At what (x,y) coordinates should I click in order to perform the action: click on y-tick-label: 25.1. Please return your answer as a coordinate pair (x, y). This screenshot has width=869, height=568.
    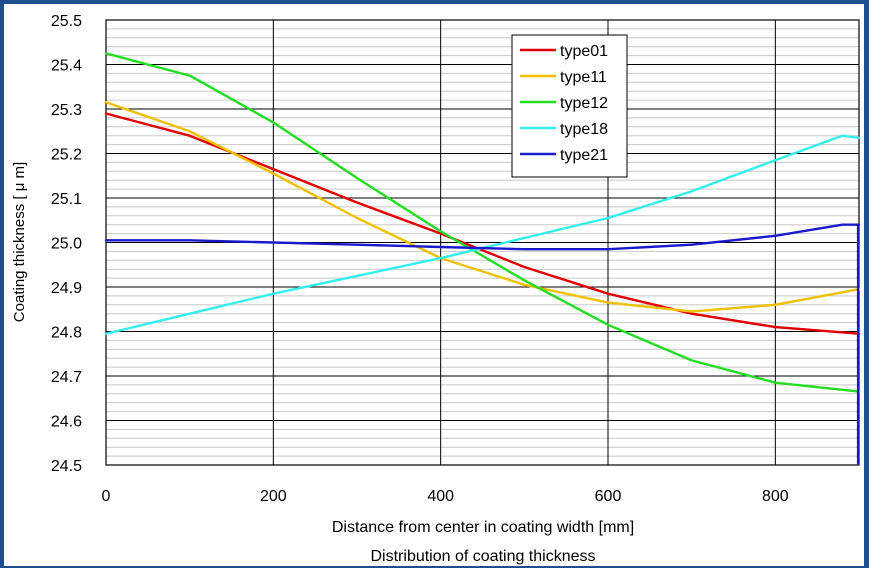
    Looking at the image, I should click on (66, 199).